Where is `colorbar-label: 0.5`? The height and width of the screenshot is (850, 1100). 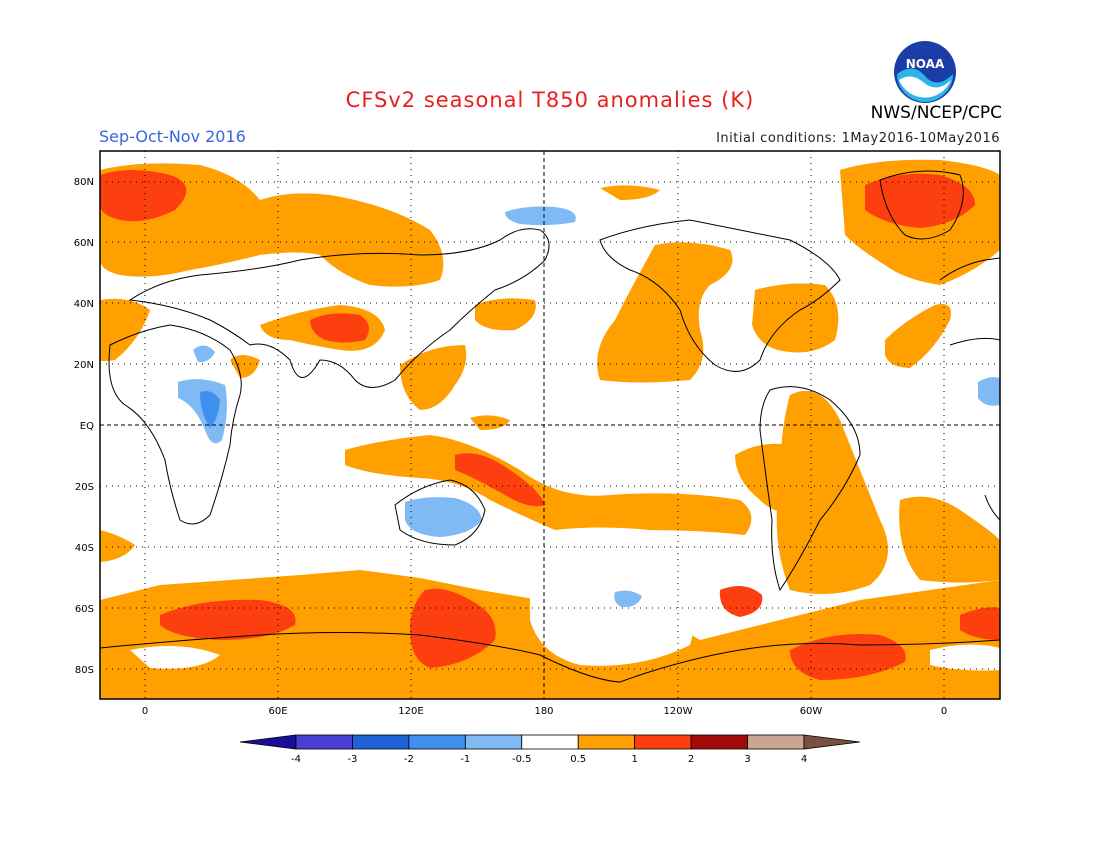
colorbar-label: 0.5 is located at coordinates (578, 759).